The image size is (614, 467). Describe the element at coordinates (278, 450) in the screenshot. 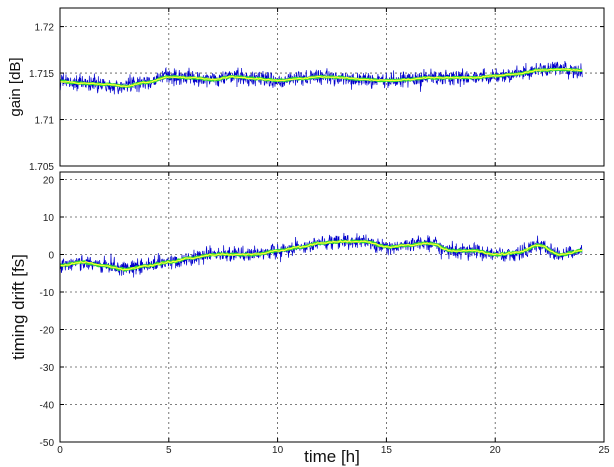

I see `timing-drift-xtick-label: 10` at that location.